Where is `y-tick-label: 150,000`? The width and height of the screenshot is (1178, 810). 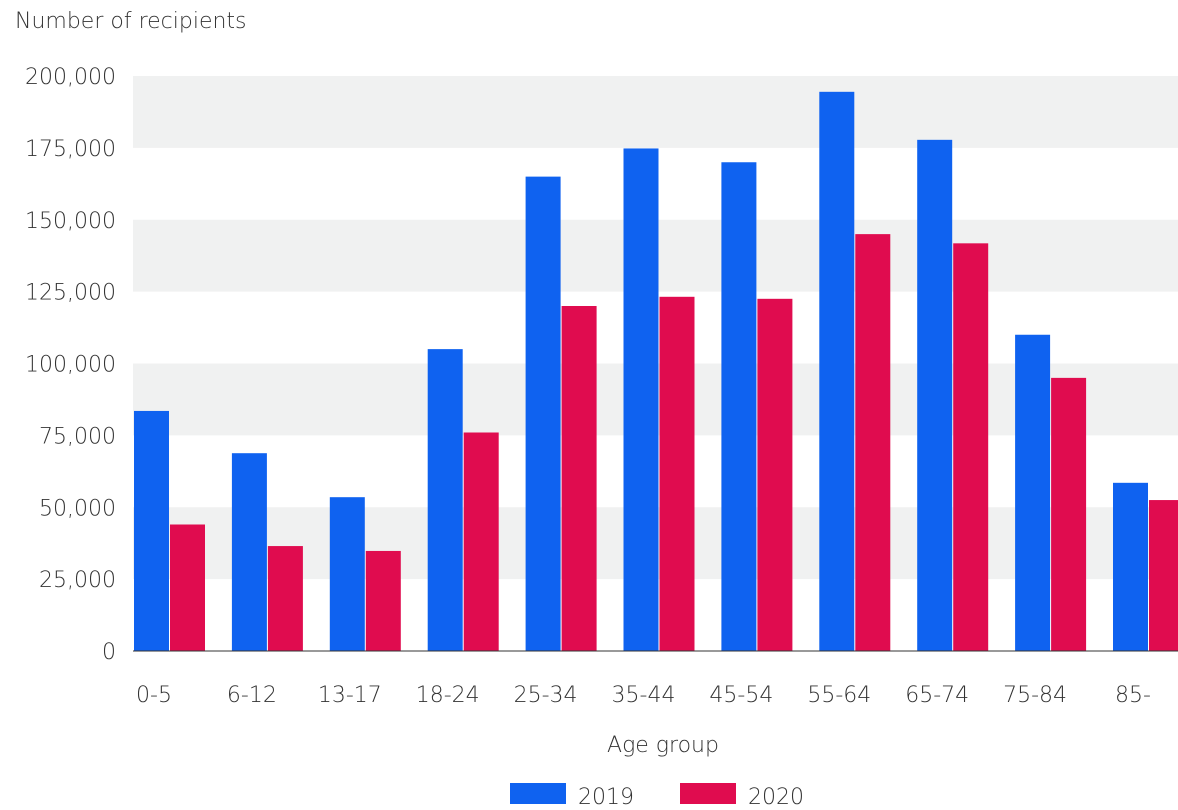
y-tick-label: 150,000 is located at coordinates (70, 221).